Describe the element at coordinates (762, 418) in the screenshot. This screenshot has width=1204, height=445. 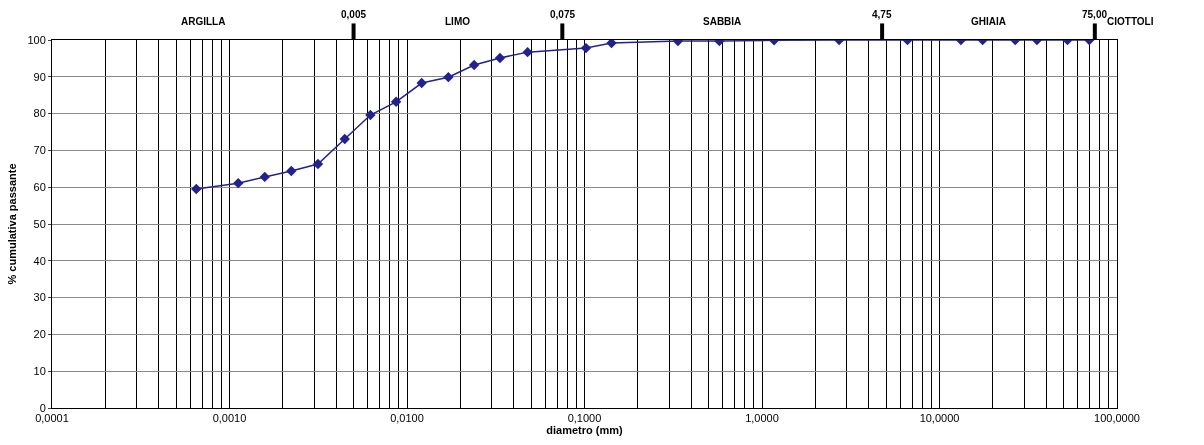
I see `x-tick-label: 1,0000` at that location.